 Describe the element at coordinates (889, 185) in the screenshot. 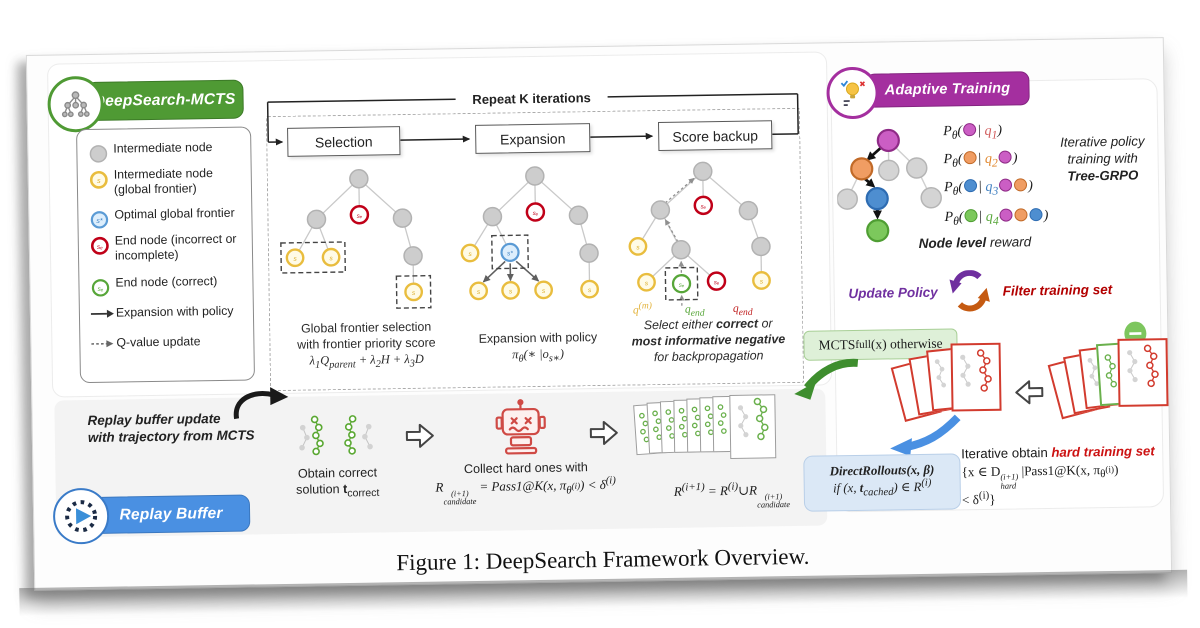

I see `adaptive-tree` at that location.